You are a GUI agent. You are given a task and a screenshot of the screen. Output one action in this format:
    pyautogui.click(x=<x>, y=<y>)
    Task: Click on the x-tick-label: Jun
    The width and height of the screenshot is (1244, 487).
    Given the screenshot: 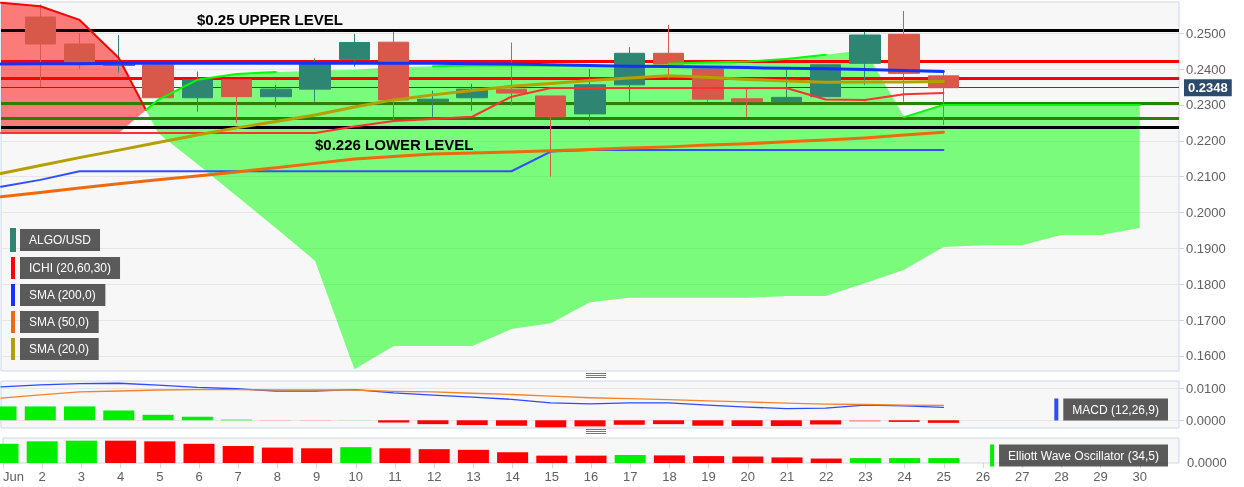 What is the action you would take?
    pyautogui.click(x=13, y=476)
    